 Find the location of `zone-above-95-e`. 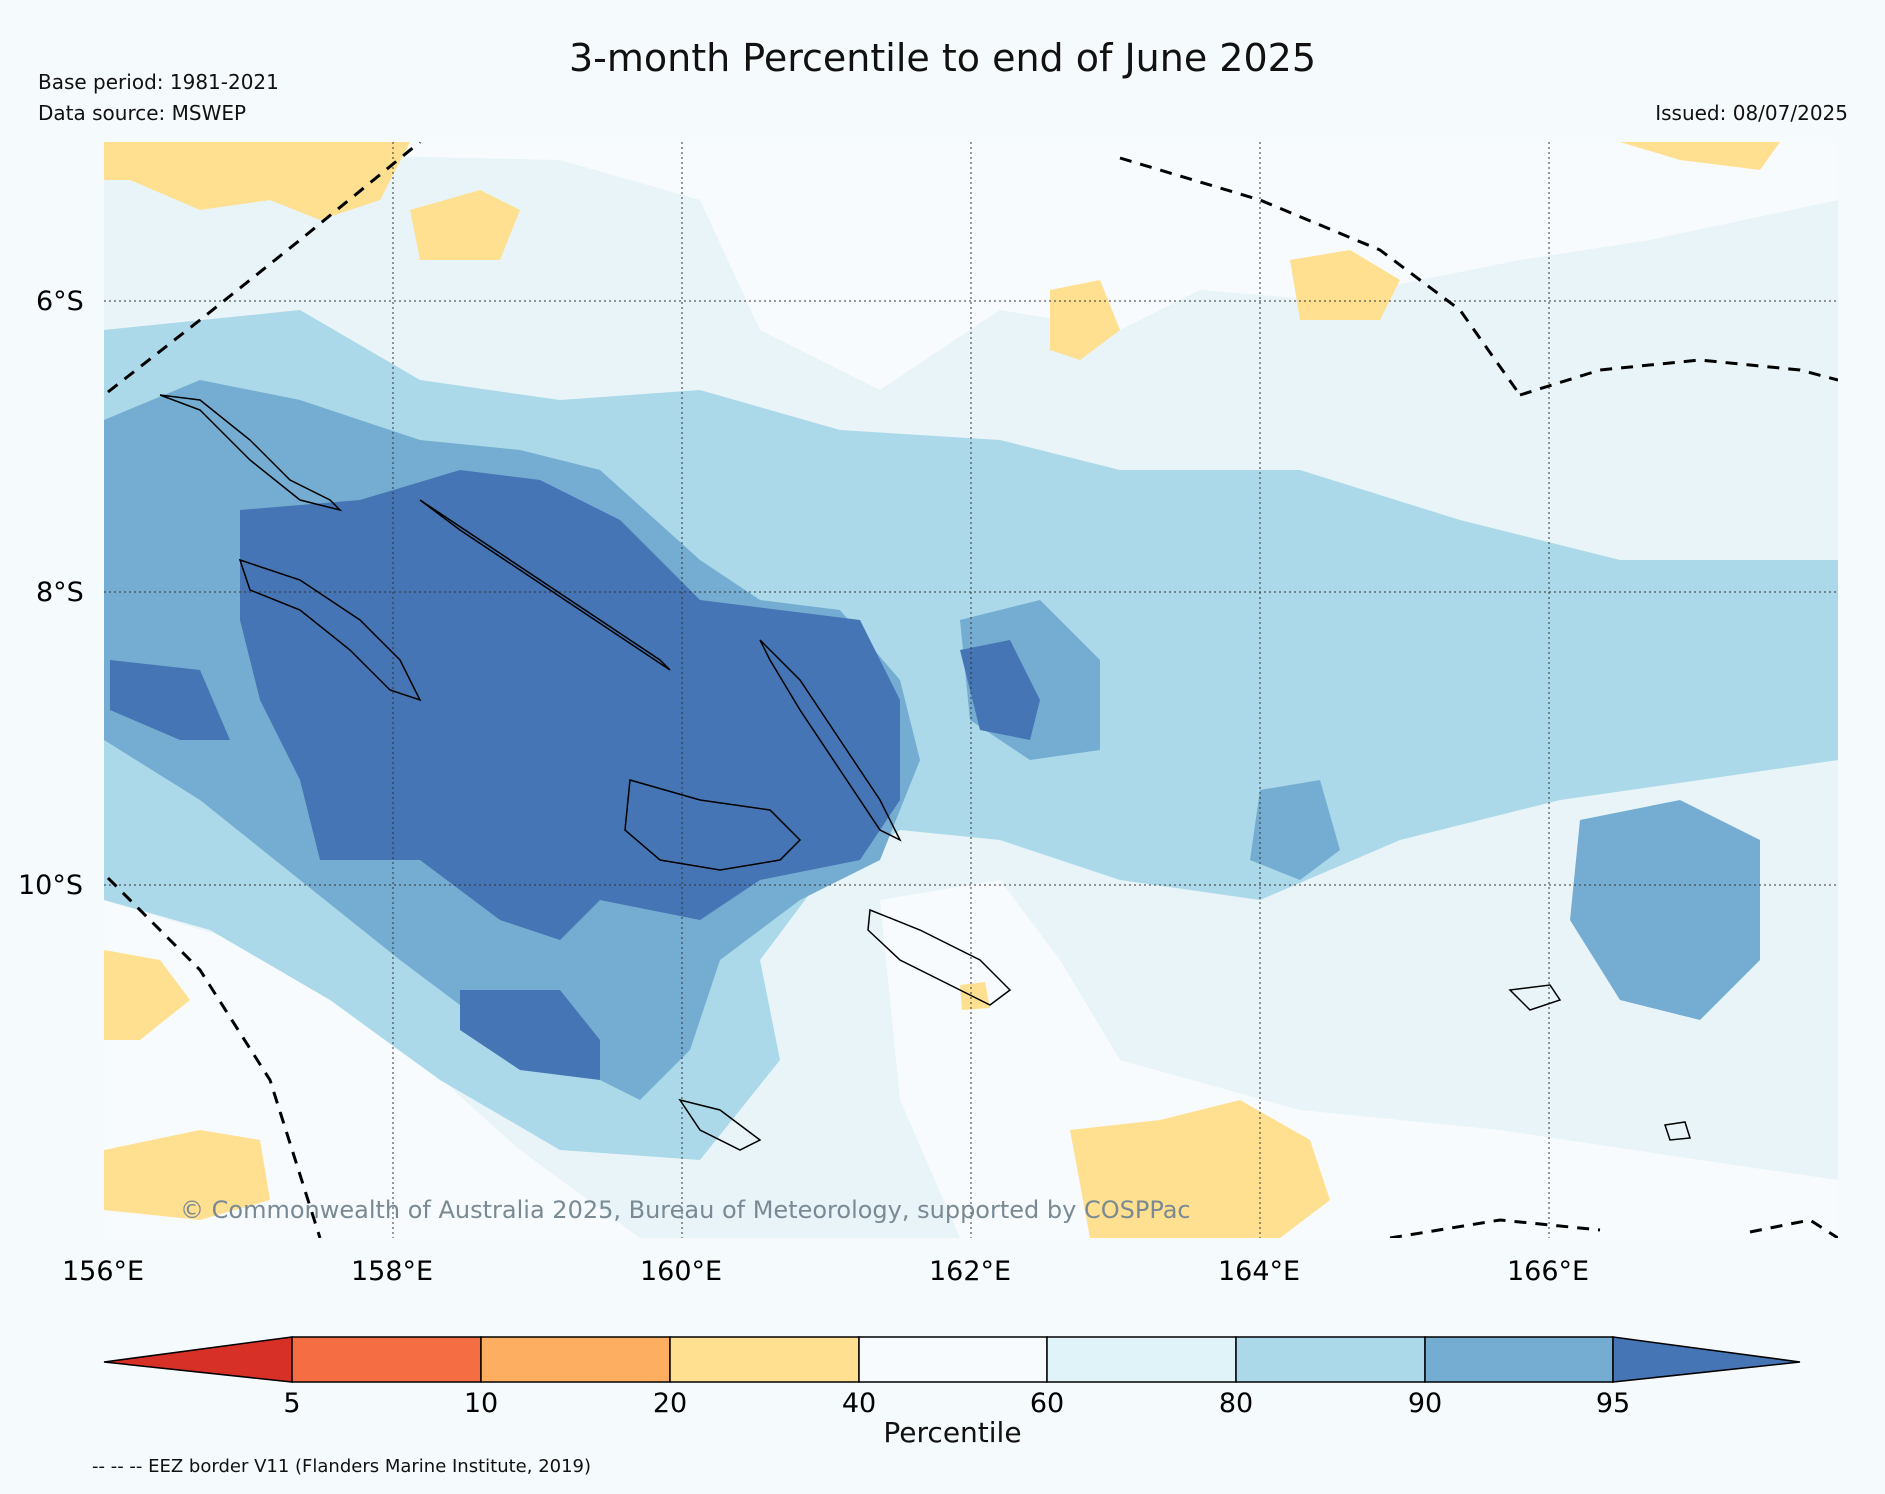

zone-above-95-e is located at coordinates (1000, 690).